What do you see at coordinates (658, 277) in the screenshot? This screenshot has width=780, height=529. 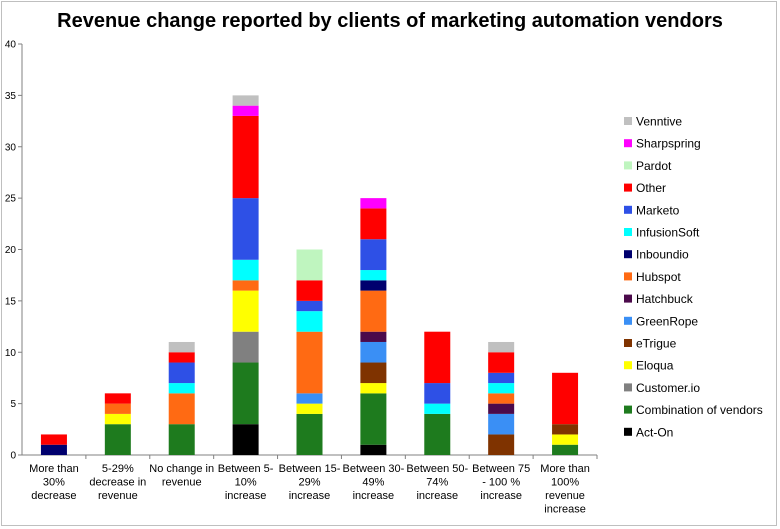 I see `legend-label-hubspot: Hubspot` at bounding box center [658, 277].